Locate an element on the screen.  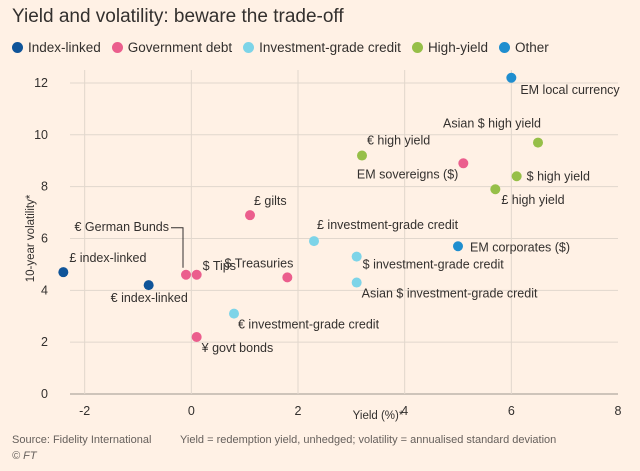
source-note: Source: Fidelity International is located at coordinates (82, 440).